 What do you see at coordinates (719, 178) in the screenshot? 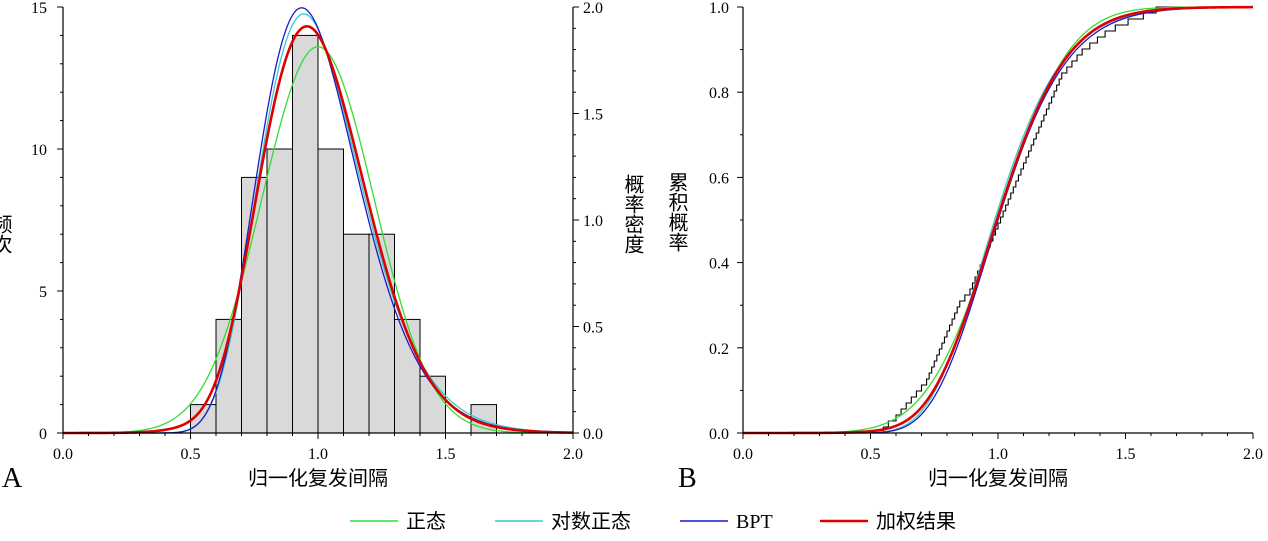
I see `panel-b-y-tick-label: 0.6` at bounding box center [719, 178].